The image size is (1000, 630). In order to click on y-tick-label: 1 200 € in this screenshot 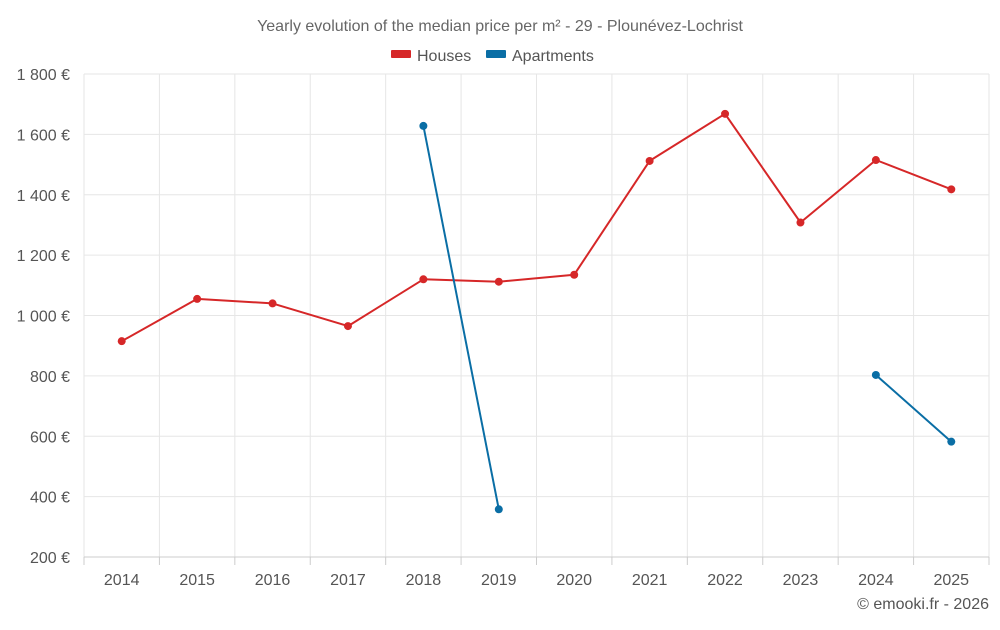, I will do `click(43, 256)`.